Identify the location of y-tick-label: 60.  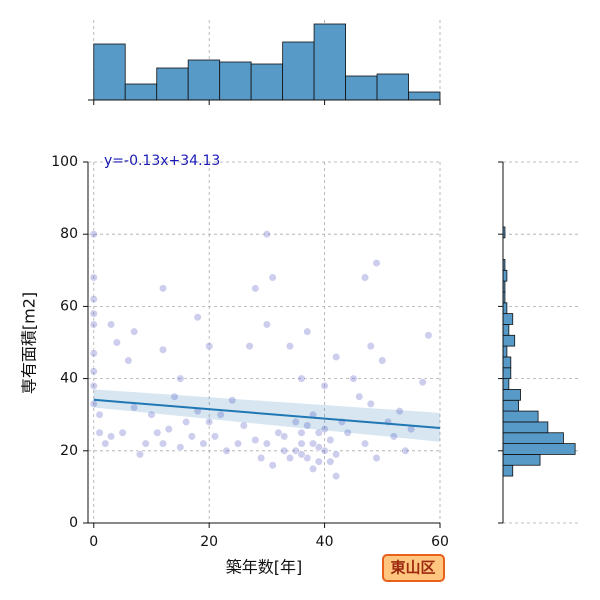
(69, 306).